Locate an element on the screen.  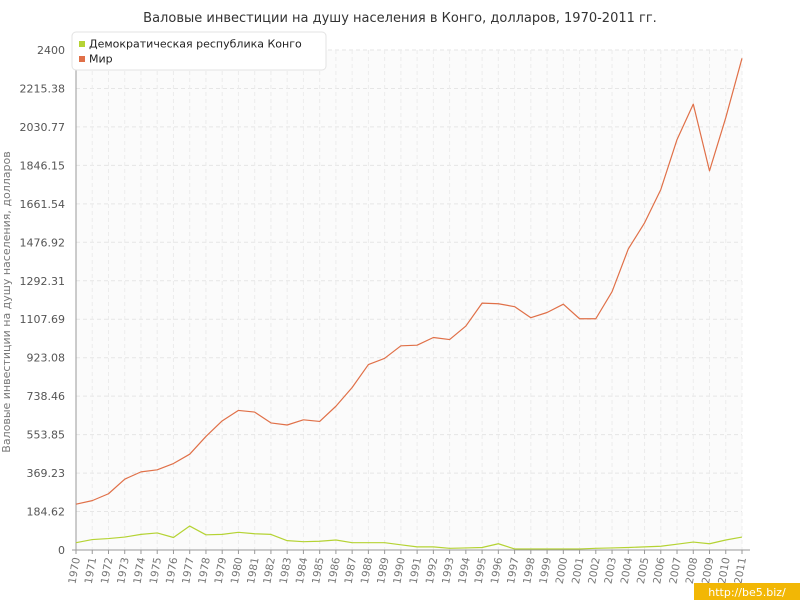
y-tick-label: 1107.69 is located at coordinates (43, 319).